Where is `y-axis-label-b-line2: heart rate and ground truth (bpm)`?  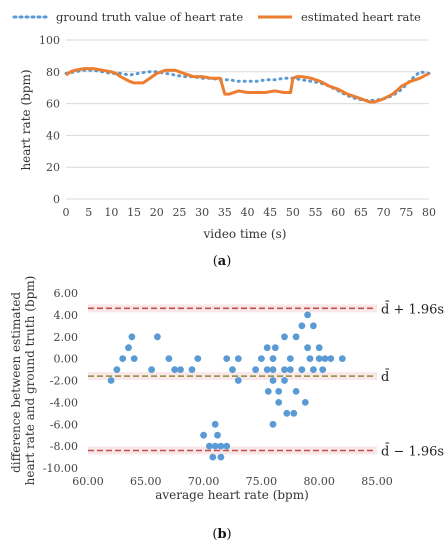 y-axis-label-b-line2: heart rate and ground truth (bpm) is located at coordinates (30, 381).